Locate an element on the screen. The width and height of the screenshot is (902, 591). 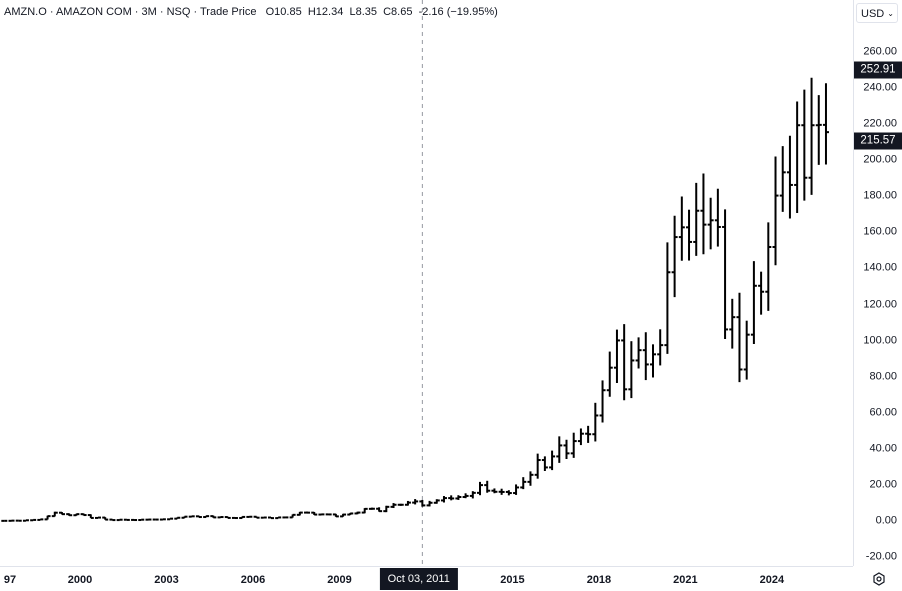
x-tick-label: 2003 is located at coordinates (166, 580).